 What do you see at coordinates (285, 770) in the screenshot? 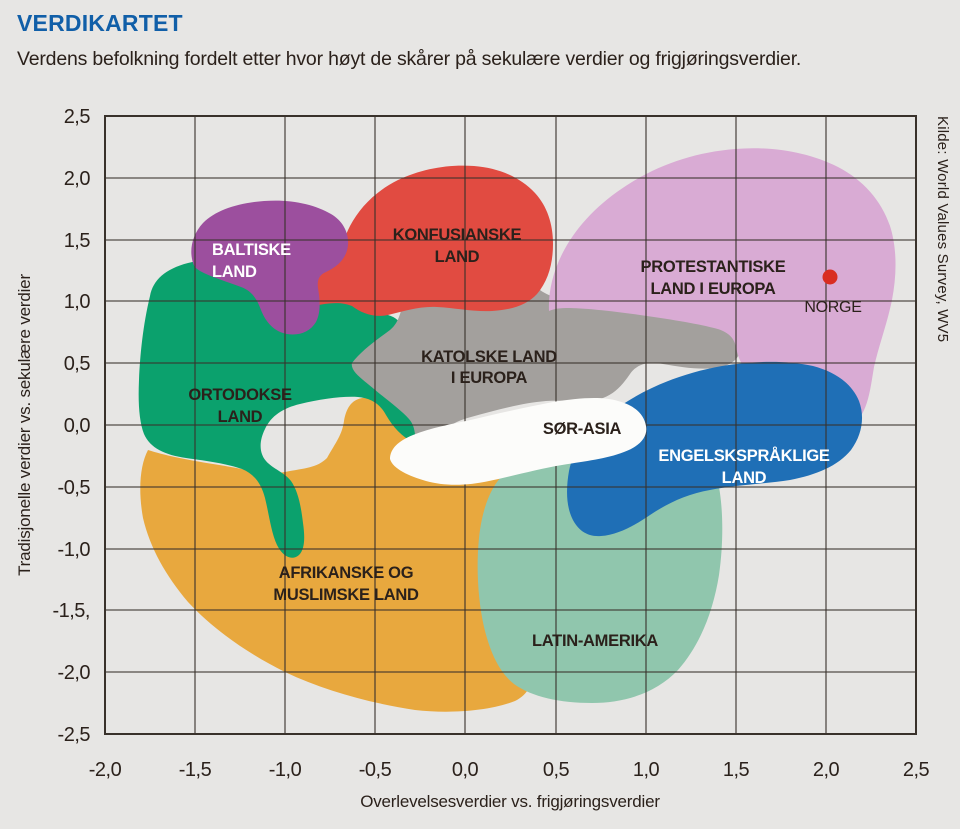
I see `x-tick-label: -1,0` at bounding box center [285, 770].